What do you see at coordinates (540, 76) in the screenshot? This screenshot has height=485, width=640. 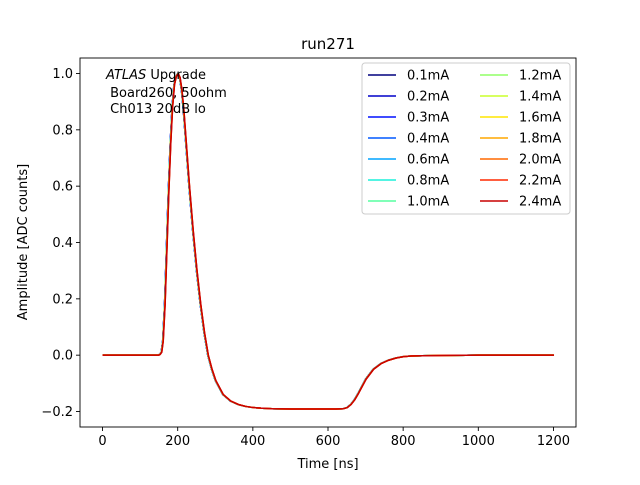 I see `legend-label: 1.2mA` at bounding box center [540, 76].